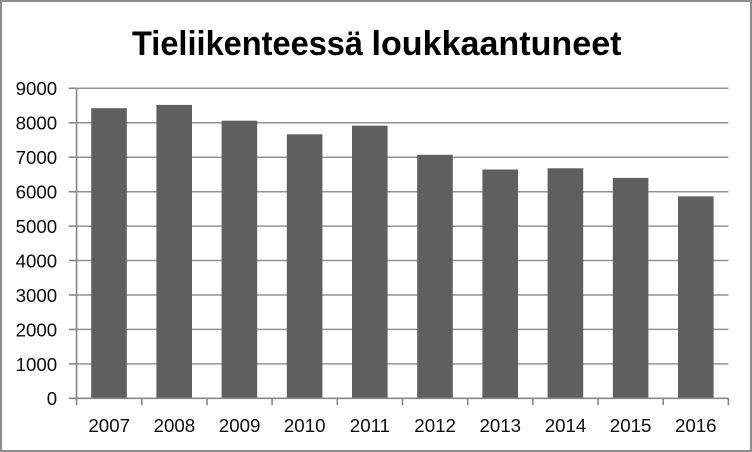 The image size is (752, 452). Describe the element at coordinates (501, 425) in the screenshot. I see `svg-text: 2013` at that location.